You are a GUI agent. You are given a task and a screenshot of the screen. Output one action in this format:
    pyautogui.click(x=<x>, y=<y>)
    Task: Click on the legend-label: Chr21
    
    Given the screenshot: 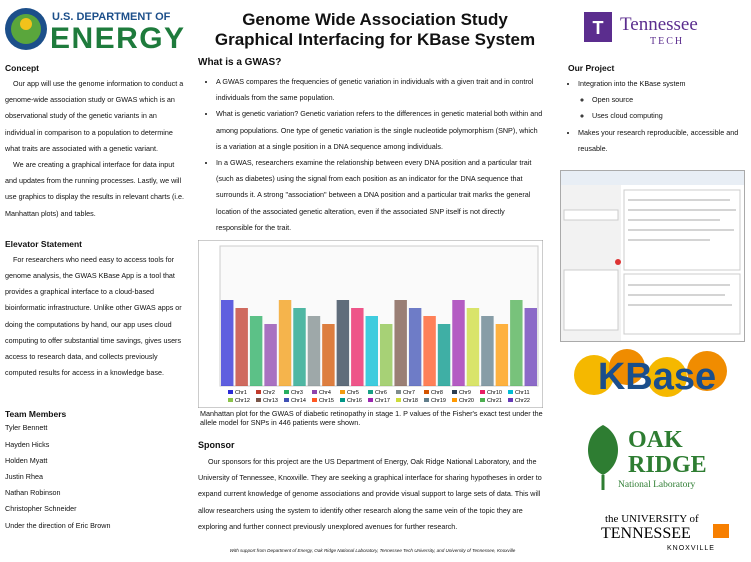 What is the action you would take?
    pyautogui.click(x=494, y=401)
    